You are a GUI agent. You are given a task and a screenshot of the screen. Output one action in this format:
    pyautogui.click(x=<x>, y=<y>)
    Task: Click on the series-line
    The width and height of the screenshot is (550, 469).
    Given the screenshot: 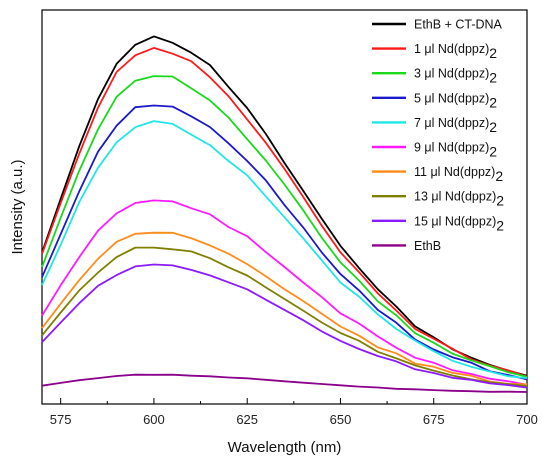 What is the action you would take?
    pyautogui.click(x=284, y=383)
    